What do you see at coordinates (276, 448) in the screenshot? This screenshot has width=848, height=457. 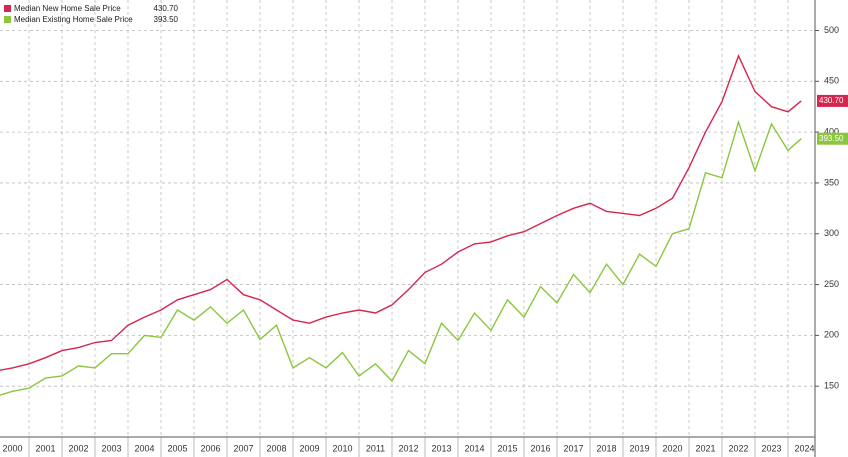 I see `x-tick-label: 2008` at bounding box center [276, 448].